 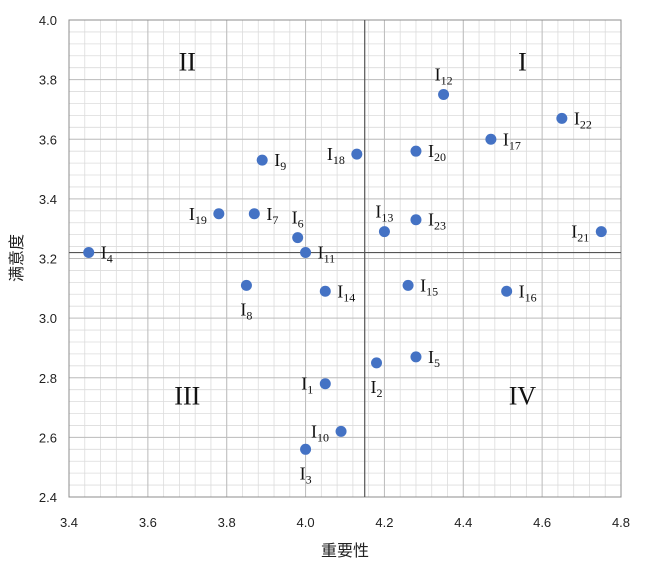 What do you see at coordinates (48, 497) in the screenshot?
I see `y-tick-label: 2.4` at bounding box center [48, 497].